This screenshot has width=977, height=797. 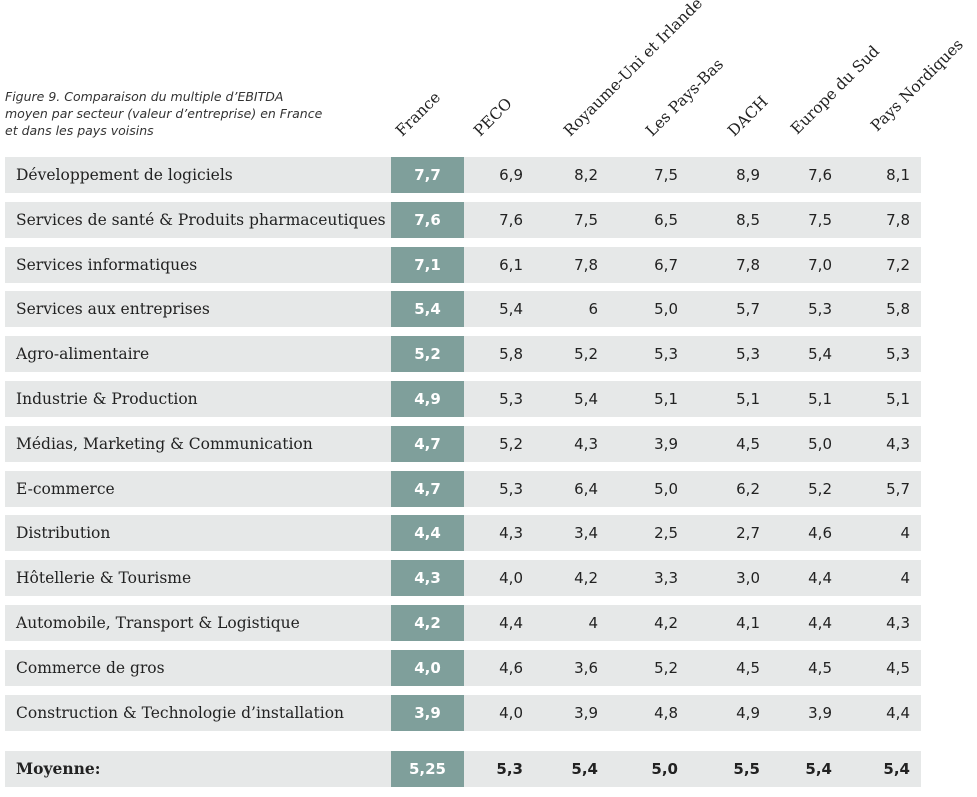 What do you see at coordinates (748, 578) in the screenshot?
I see `cell-value: 3,0` at bounding box center [748, 578].